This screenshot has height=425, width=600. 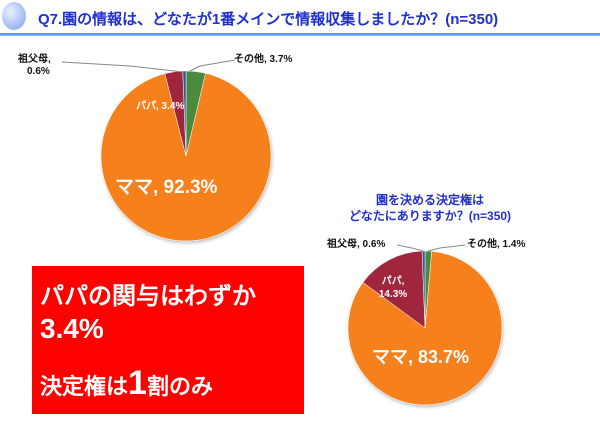 What do you see at coordinates (179, 386) in the screenshot?
I see `callout-line3-suffix: 割のみ` at bounding box center [179, 386].